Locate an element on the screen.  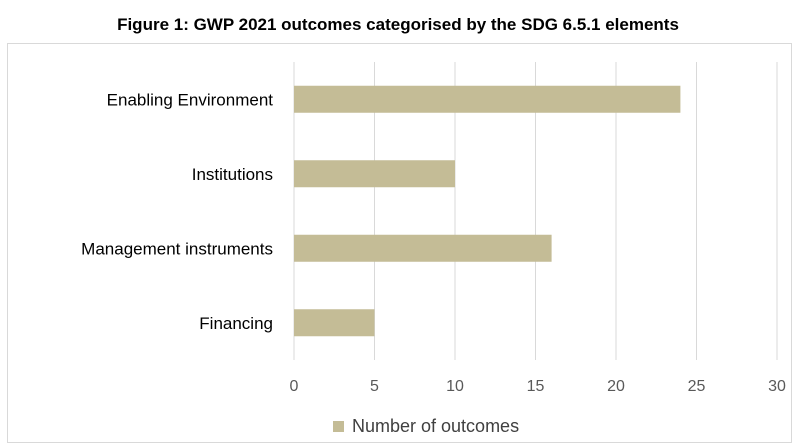
x-tick-label: 20 is located at coordinates (616, 386).